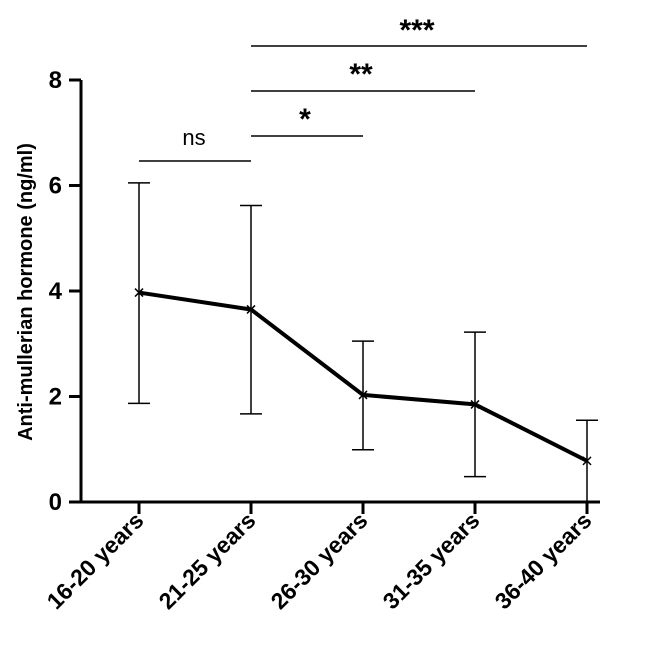 This screenshot has width=657, height=660. I want to click on y-tick-label: 4, so click(56, 291).